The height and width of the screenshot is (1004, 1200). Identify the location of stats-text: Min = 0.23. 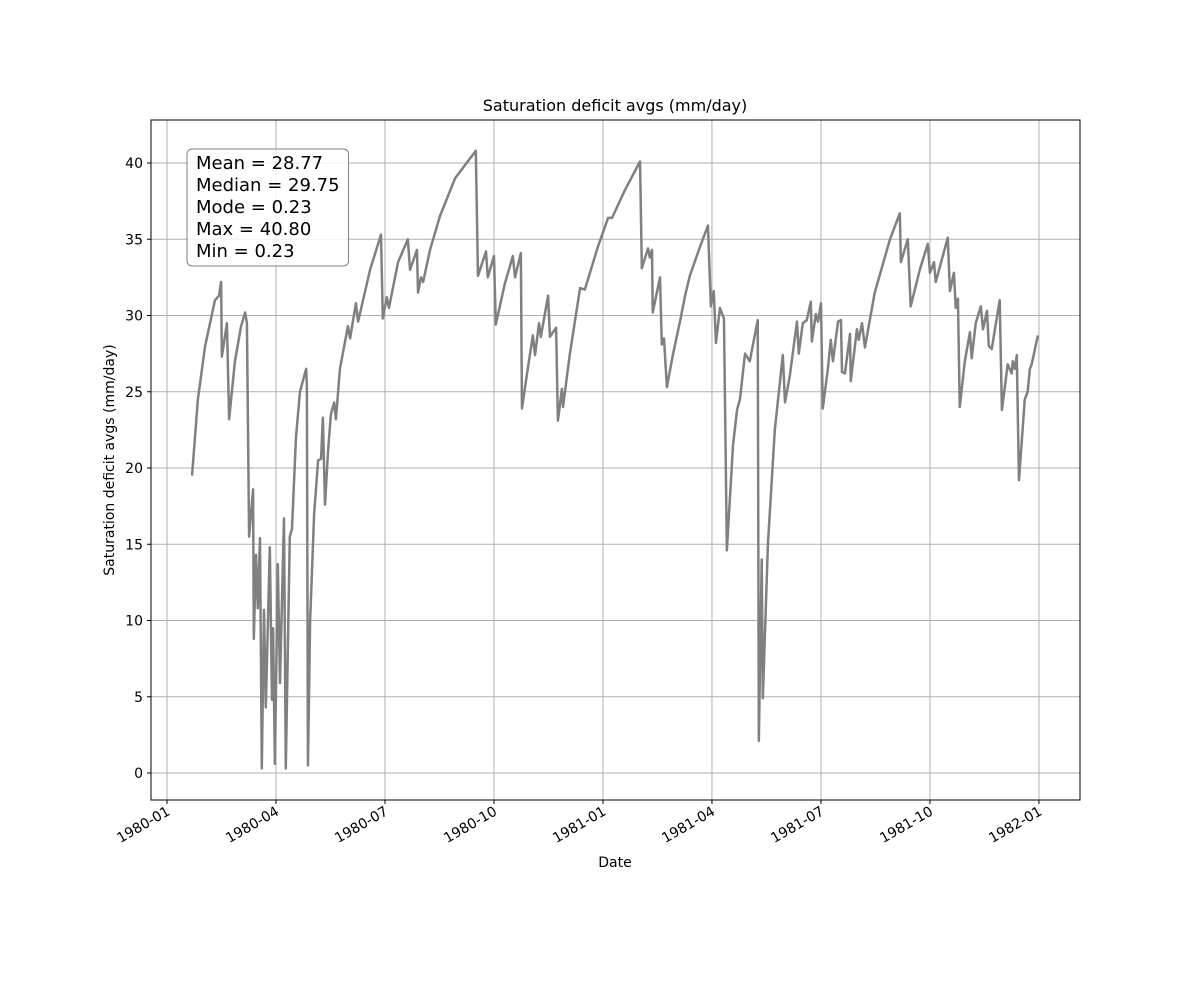
(245, 251).